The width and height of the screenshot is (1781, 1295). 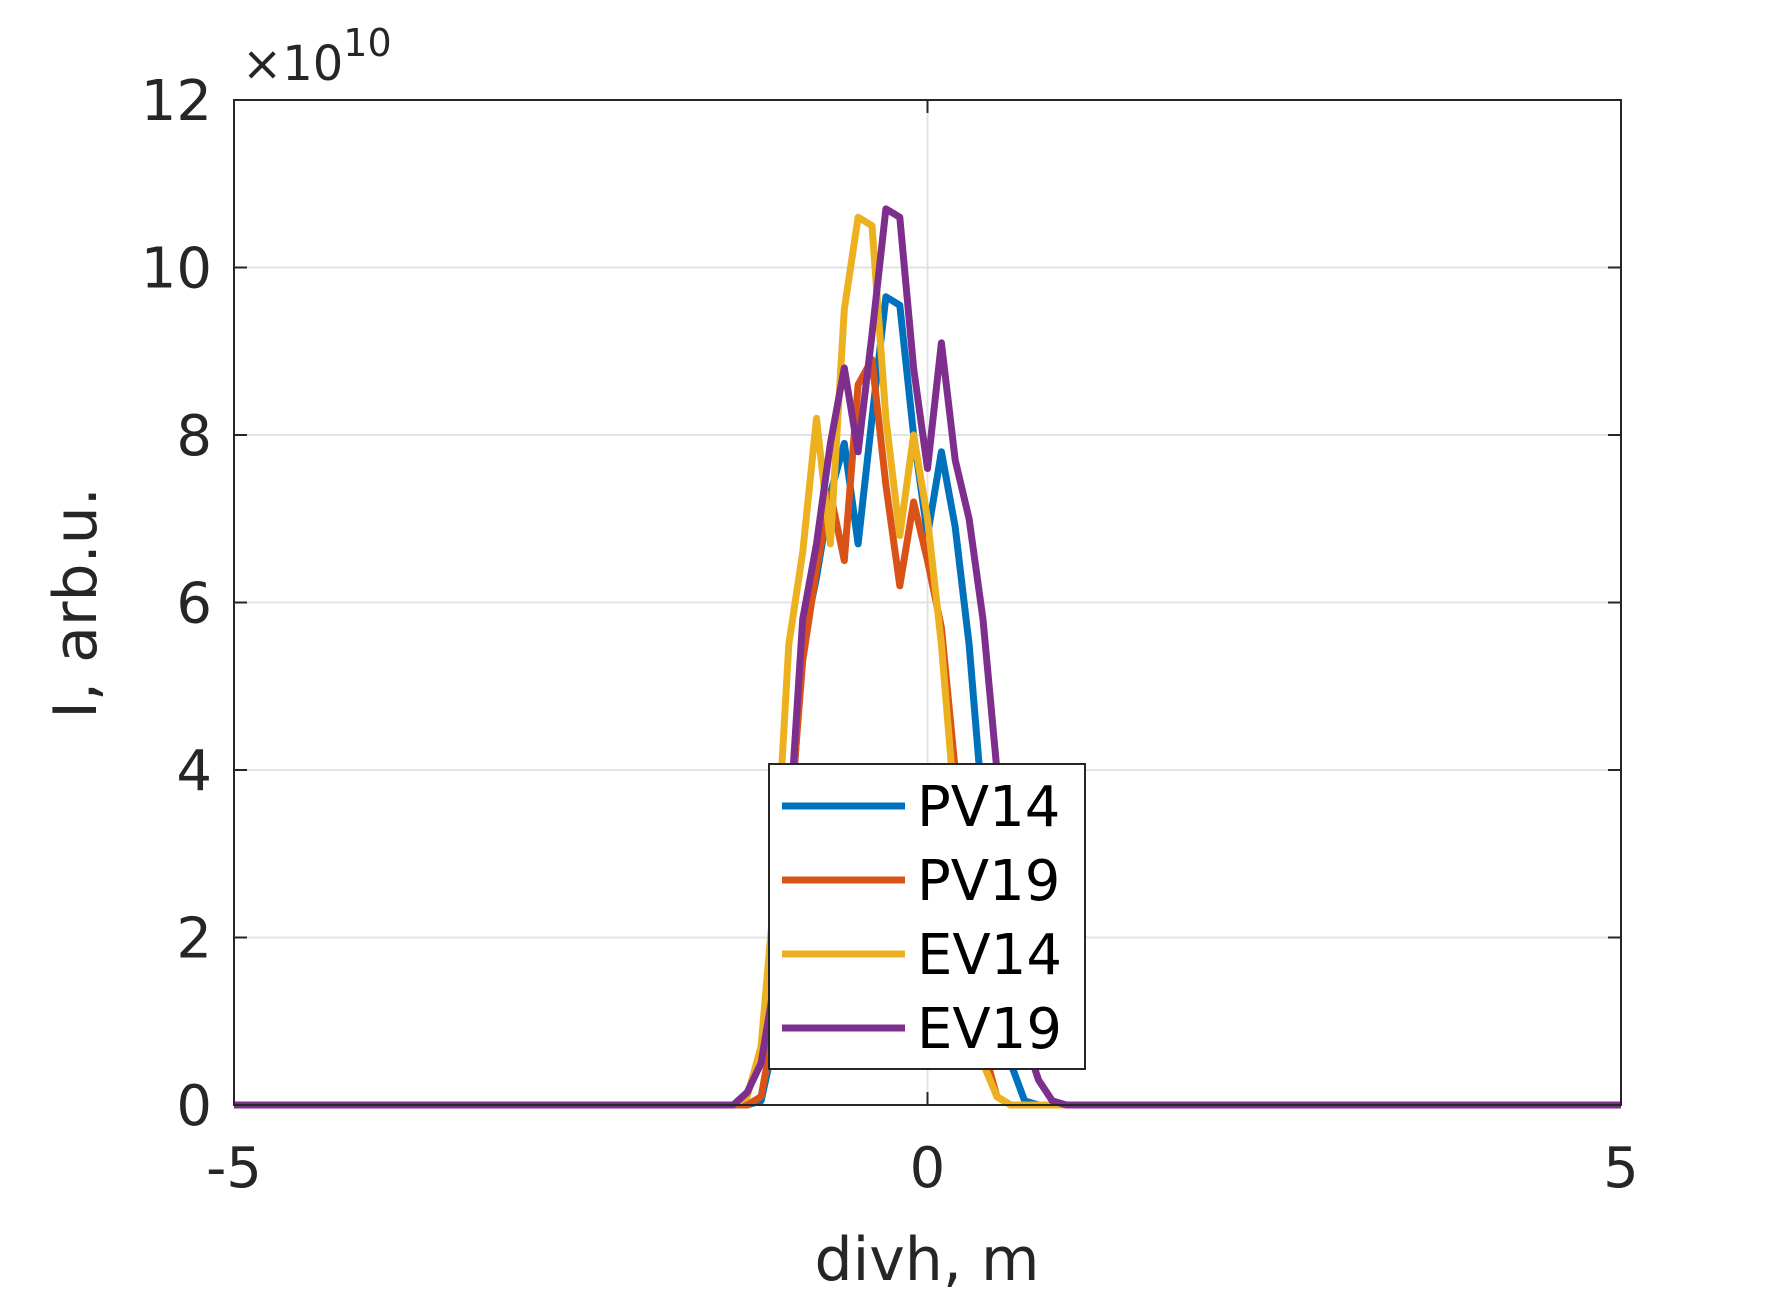 What do you see at coordinates (76, 603) in the screenshot?
I see `y-axis-label: I, arb.u.` at bounding box center [76, 603].